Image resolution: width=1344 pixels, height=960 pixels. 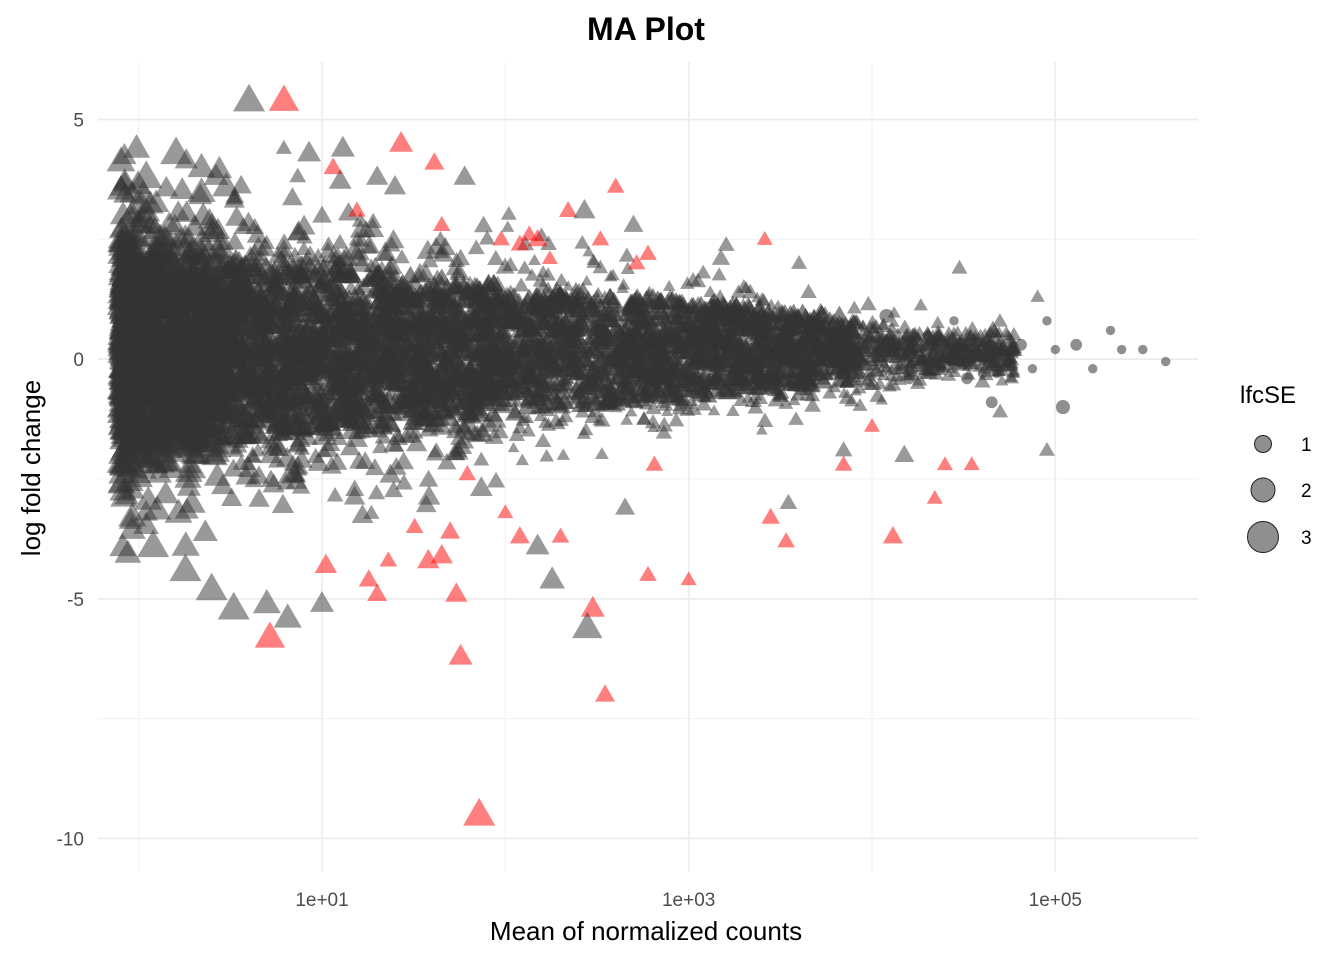 What do you see at coordinates (646, 29) in the screenshot?
I see `chart-title: MA Plot` at bounding box center [646, 29].